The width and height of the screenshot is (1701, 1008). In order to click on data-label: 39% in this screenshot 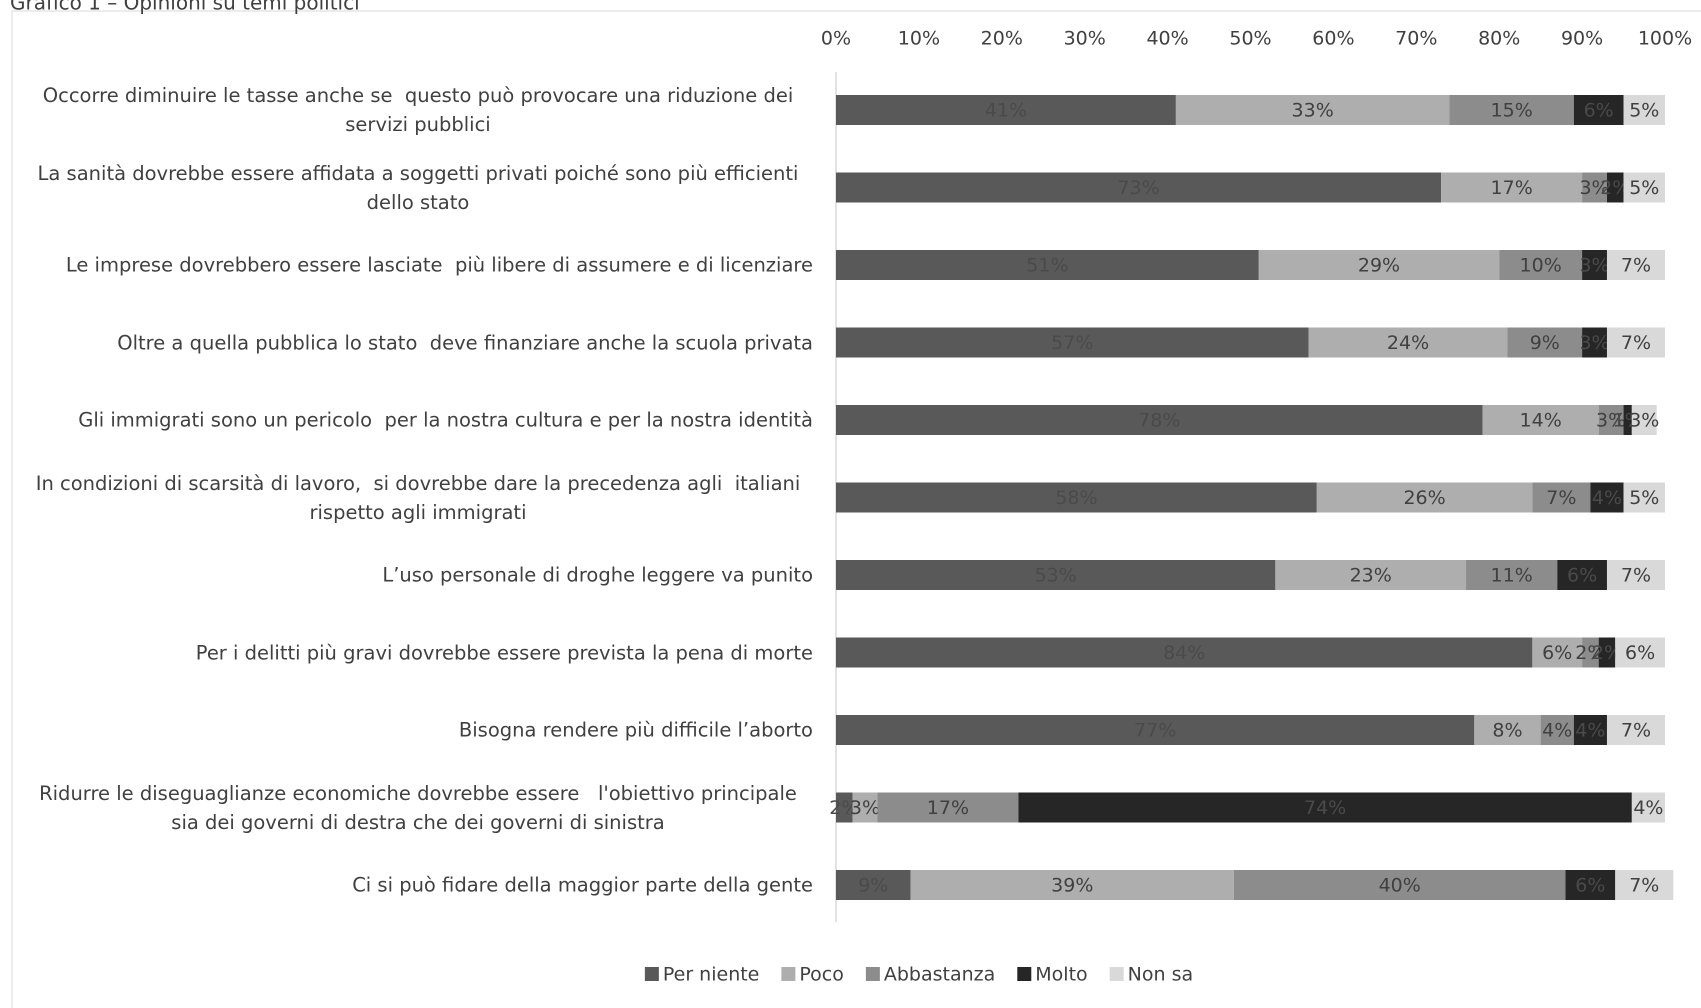, I will do `click(1072, 886)`.